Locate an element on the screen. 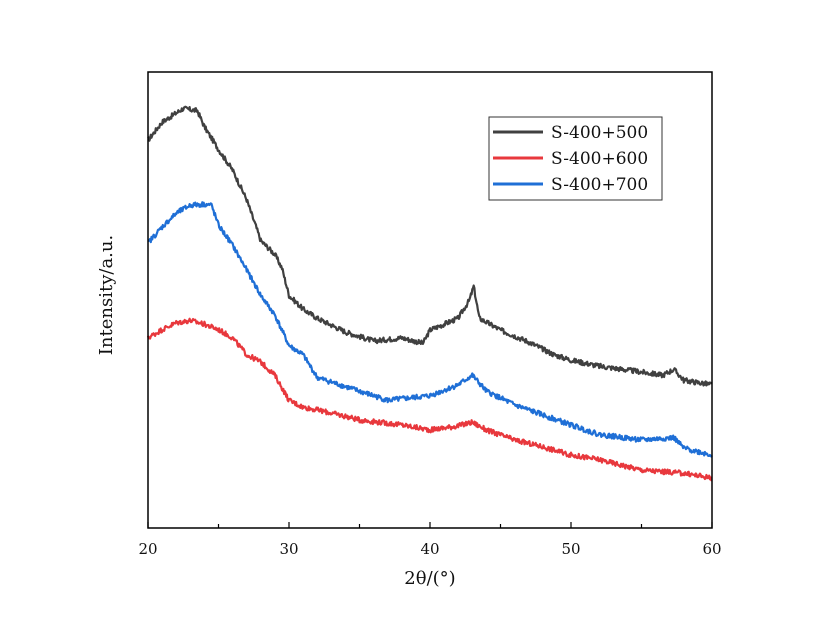 Image resolution: width=828 pixels, height=634 pixels. x-axis-ticks: 20 30 40 50 60 is located at coordinates (430, 540).